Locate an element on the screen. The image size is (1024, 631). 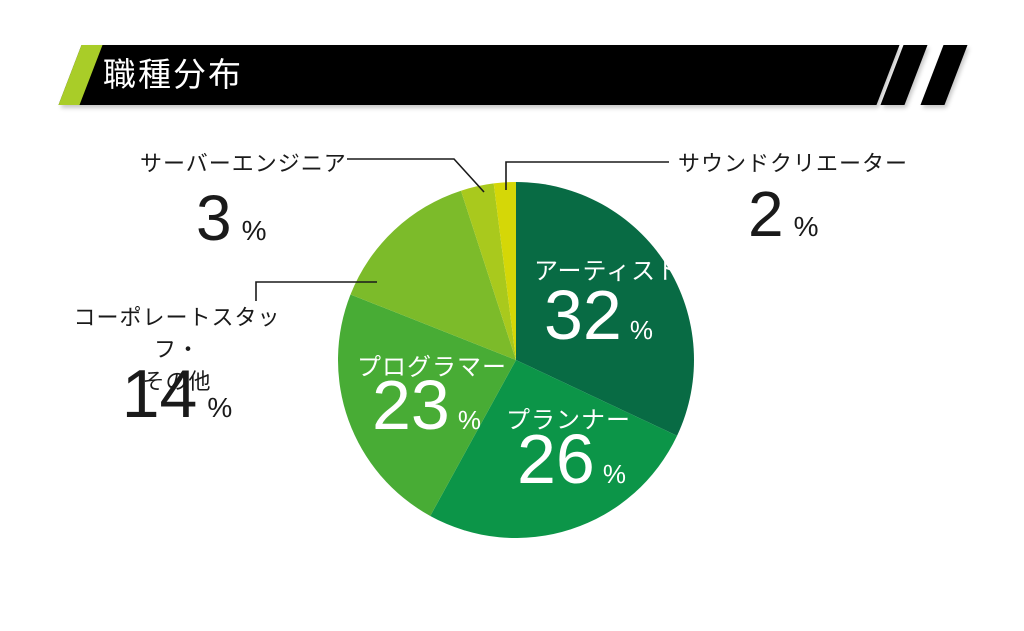
value-artist: 32 % is located at coordinates (598, 315).